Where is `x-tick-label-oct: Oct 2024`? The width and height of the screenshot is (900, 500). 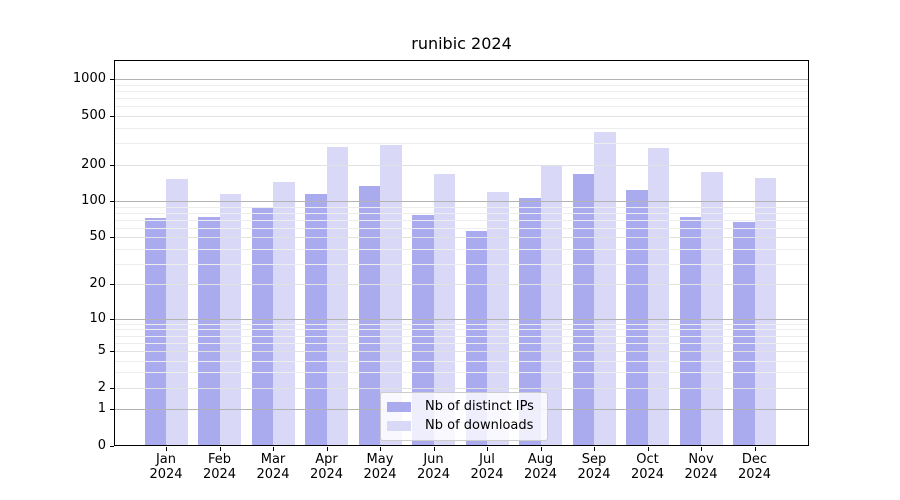
x-tick-label-oct: Oct 2024 is located at coordinates (647, 467).